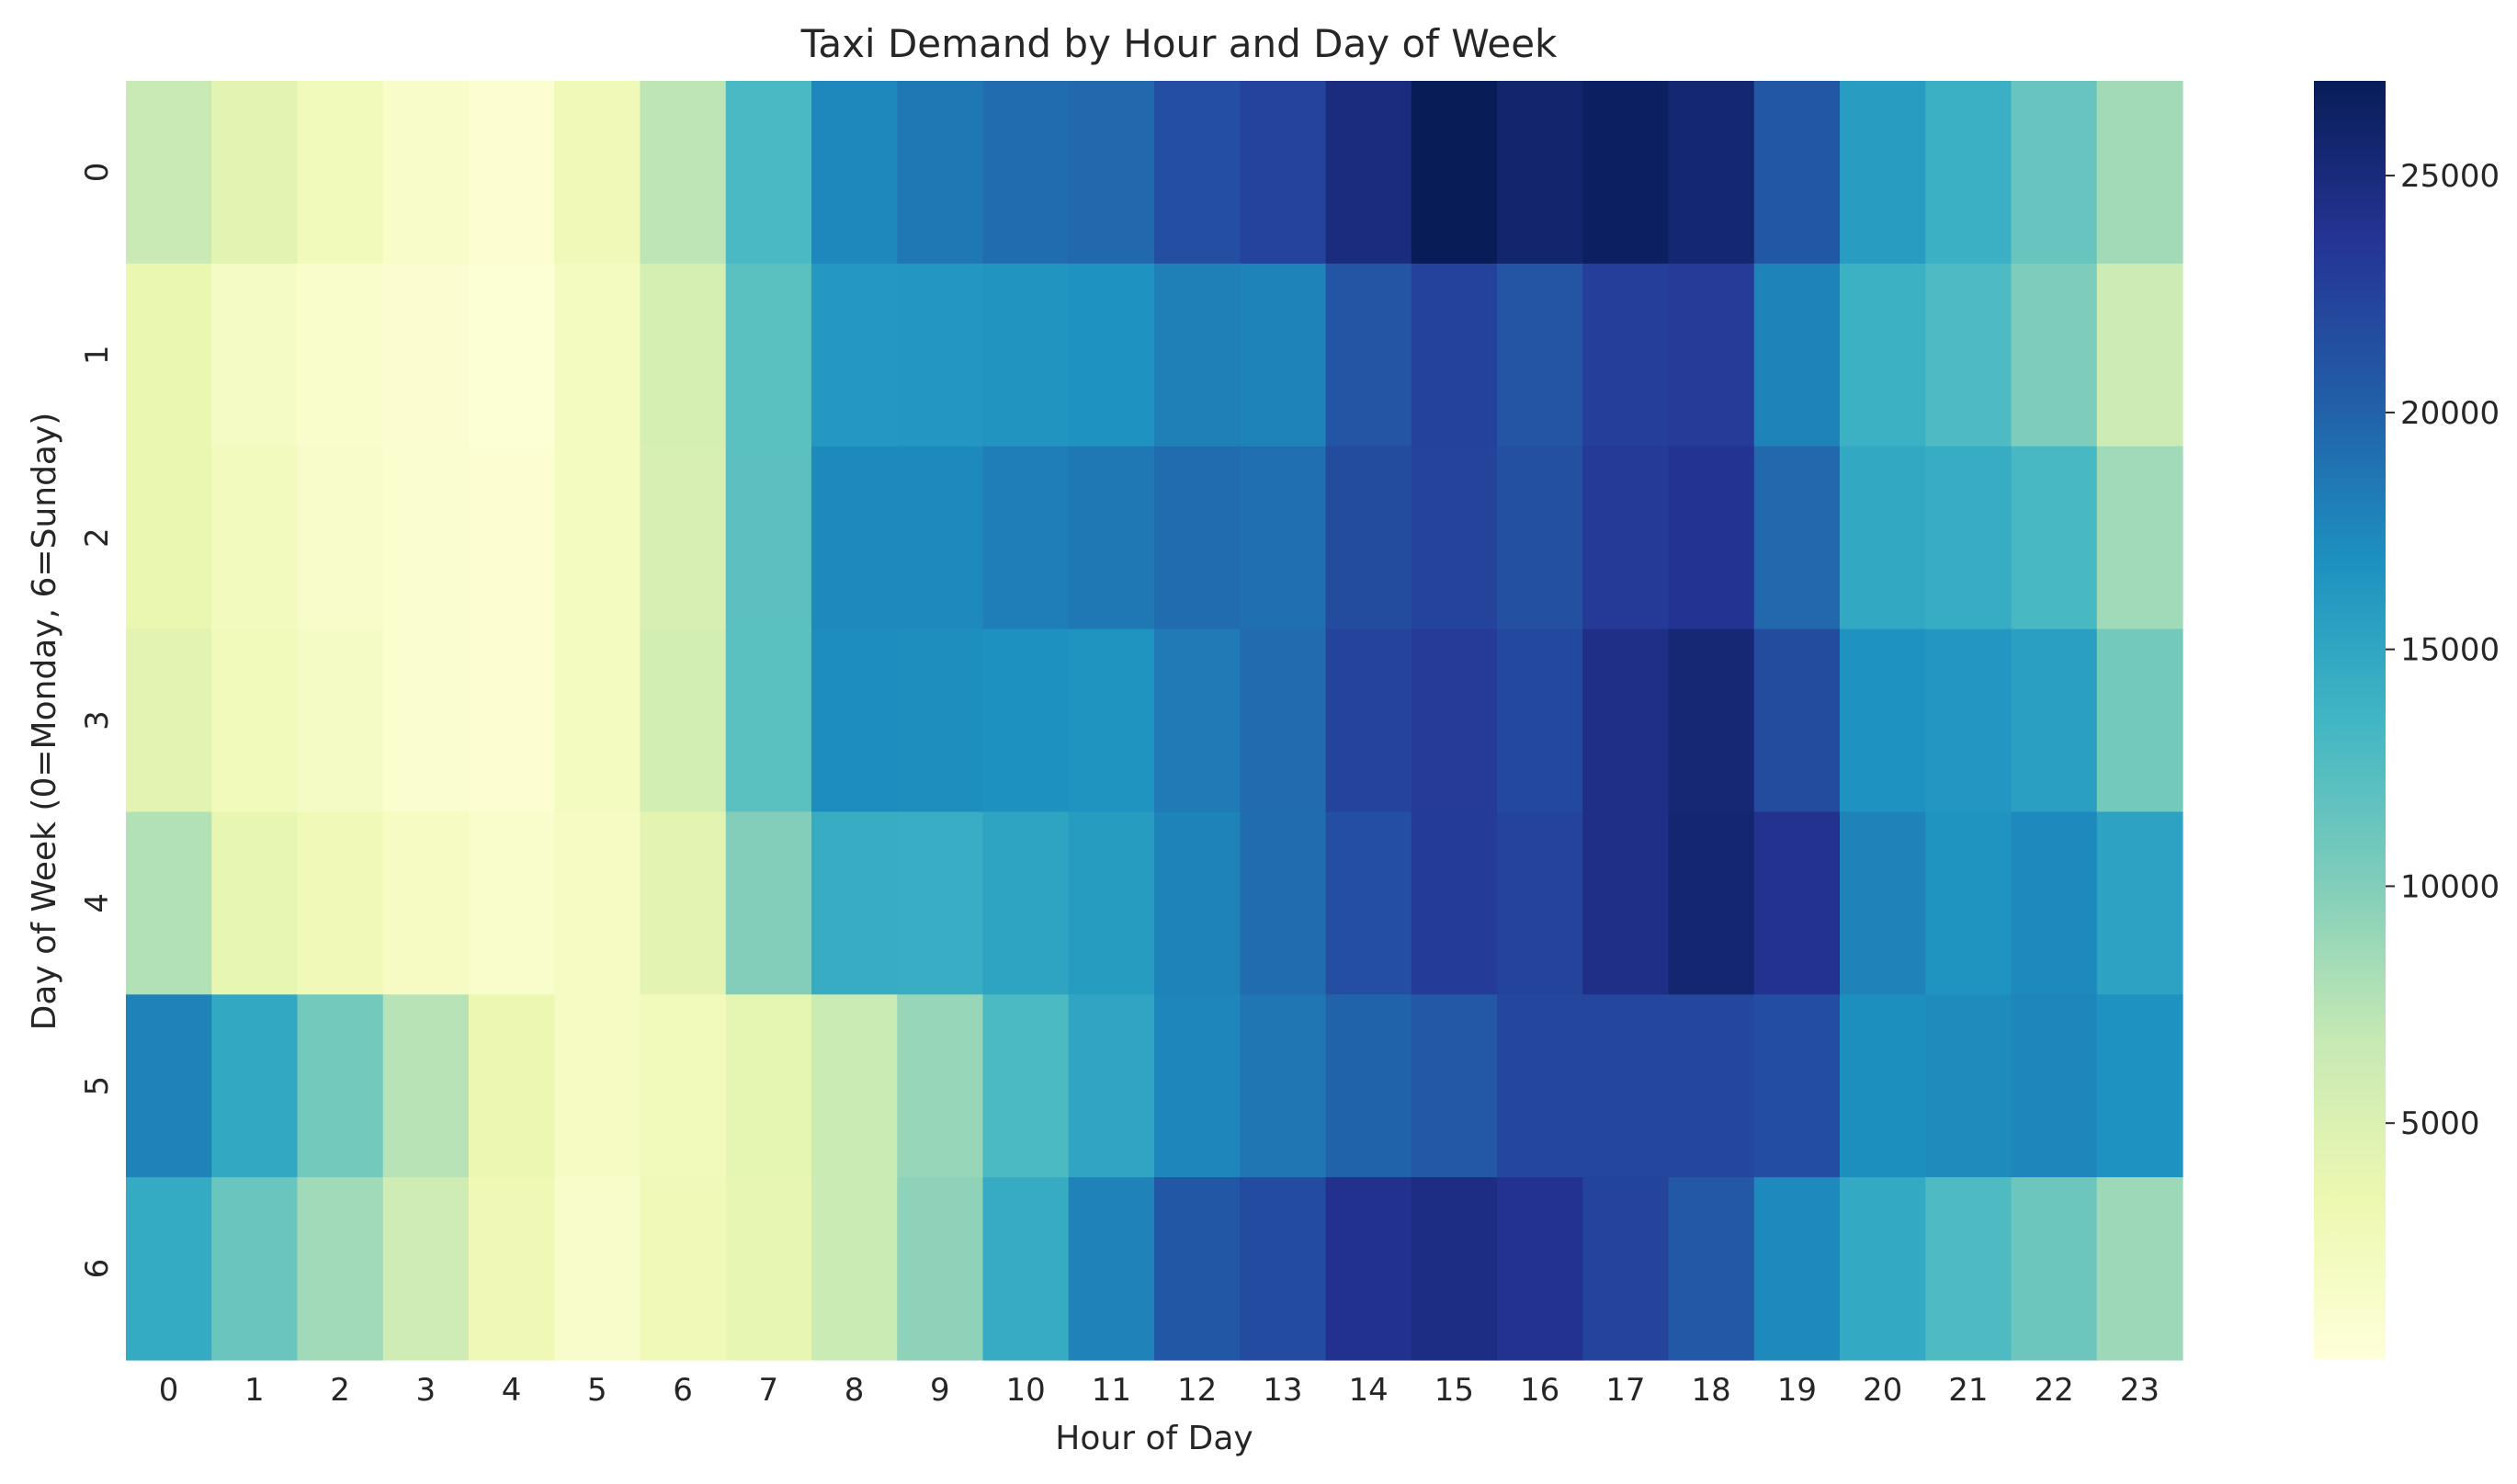 The width and height of the screenshot is (2517, 1484). Describe the element at coordinates (2450, 413) in the screenshot. I see `colorbar-tick-label: 20000` at that location.